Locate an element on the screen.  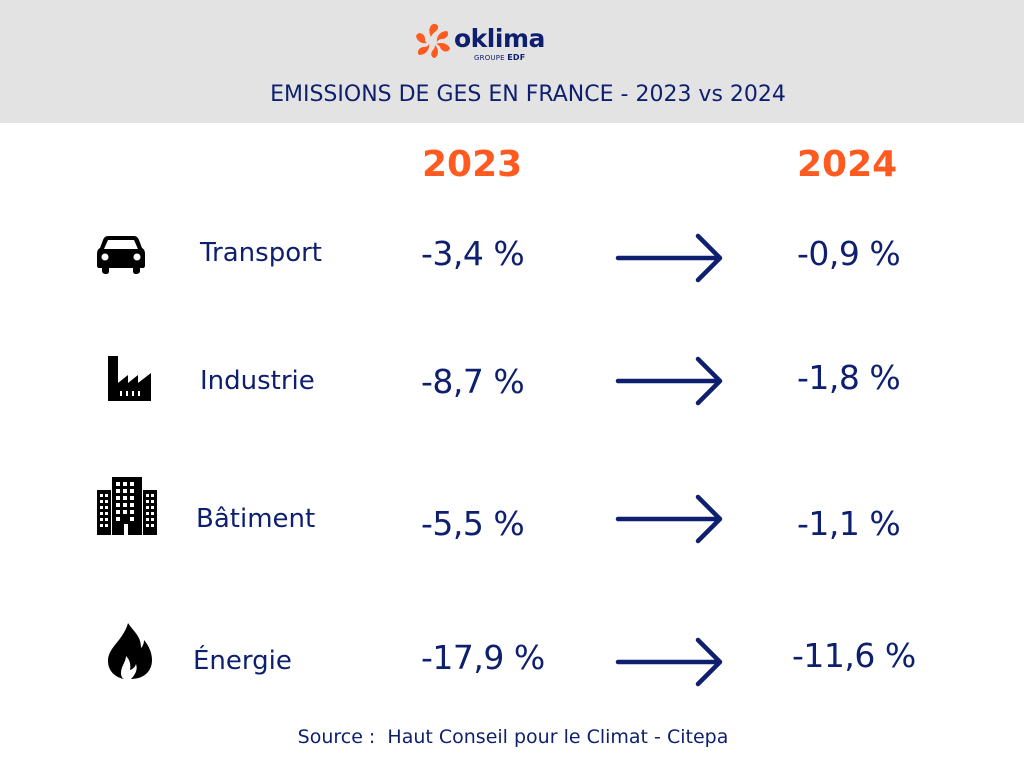
sector-row-industrie: Industrie -8,7 % -1,8 % is located at coordinates (512, 382).